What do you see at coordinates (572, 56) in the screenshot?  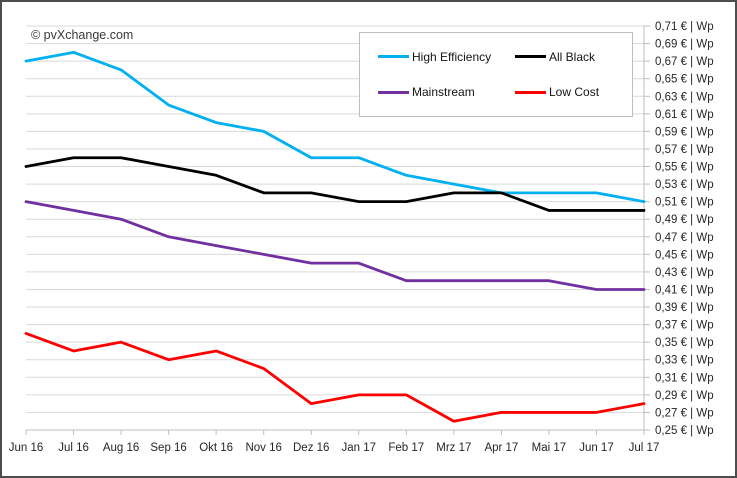 I see `legend-label: All Black` at bounding box center [572, 56].